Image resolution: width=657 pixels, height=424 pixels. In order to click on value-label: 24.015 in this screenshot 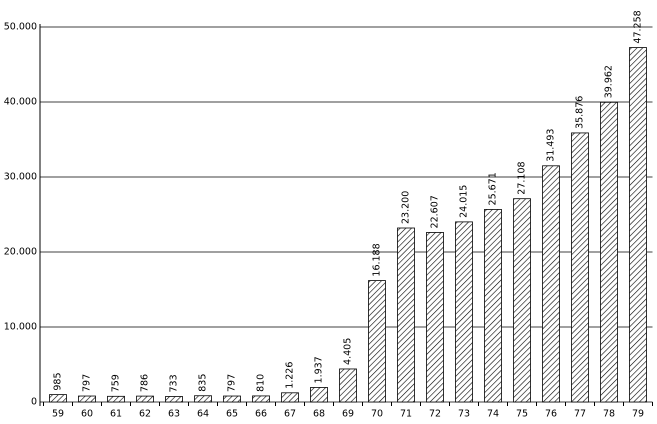, I will do `click(464, 201)`.